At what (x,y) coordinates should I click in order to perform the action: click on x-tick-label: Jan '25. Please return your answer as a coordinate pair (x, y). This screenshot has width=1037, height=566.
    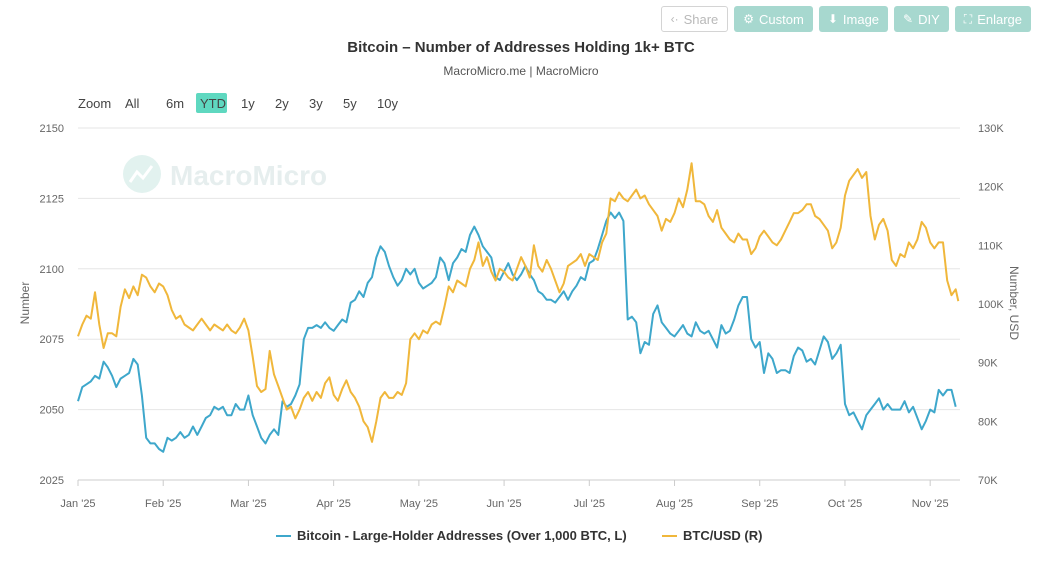
    Looking at the image, I should click on (77, 504).